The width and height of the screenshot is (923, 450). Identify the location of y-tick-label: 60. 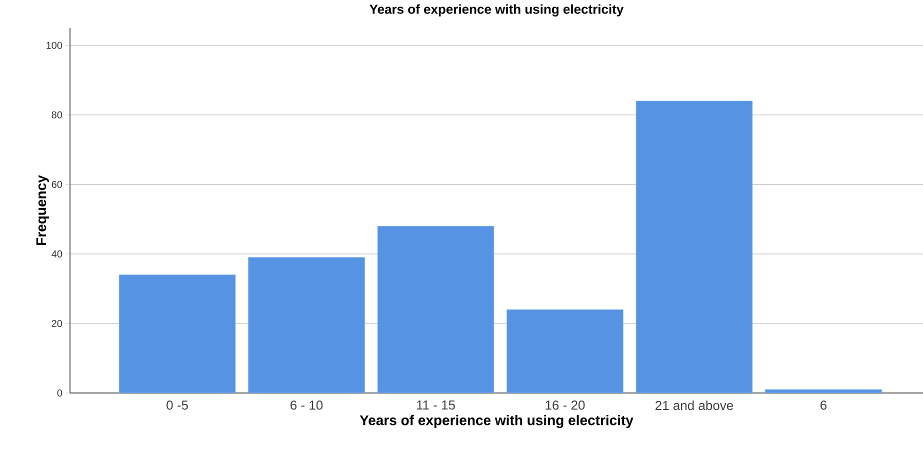
(57, 184).